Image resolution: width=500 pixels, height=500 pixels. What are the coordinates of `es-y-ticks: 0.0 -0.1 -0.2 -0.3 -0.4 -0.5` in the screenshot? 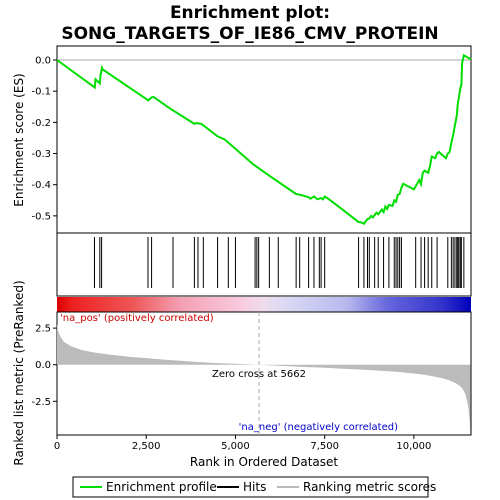 It's located at (44, 139).